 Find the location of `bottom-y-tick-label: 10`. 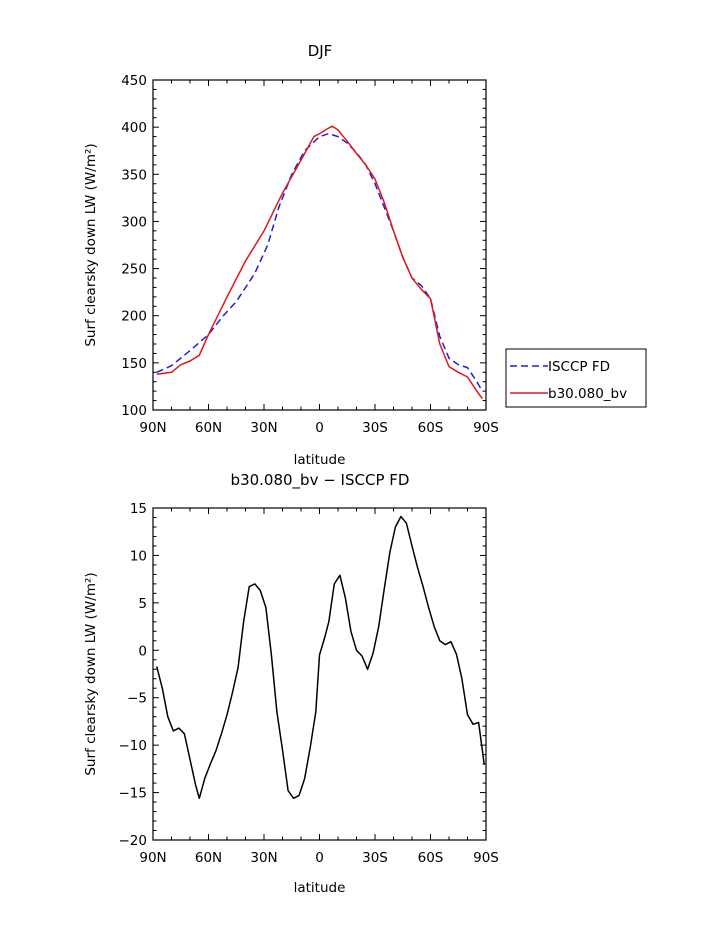

bottom-y-tick-label: 10 is located at coordinates (138, 556).